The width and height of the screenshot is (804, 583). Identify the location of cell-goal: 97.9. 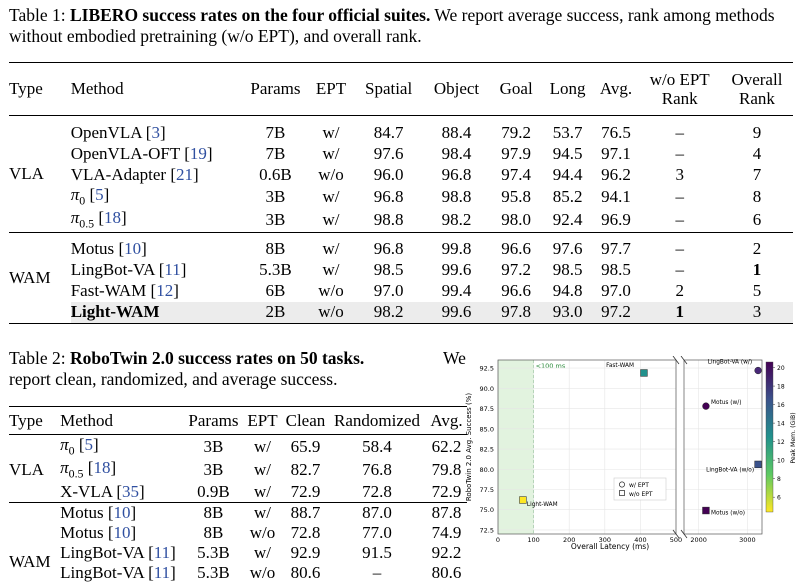
(516, 153).